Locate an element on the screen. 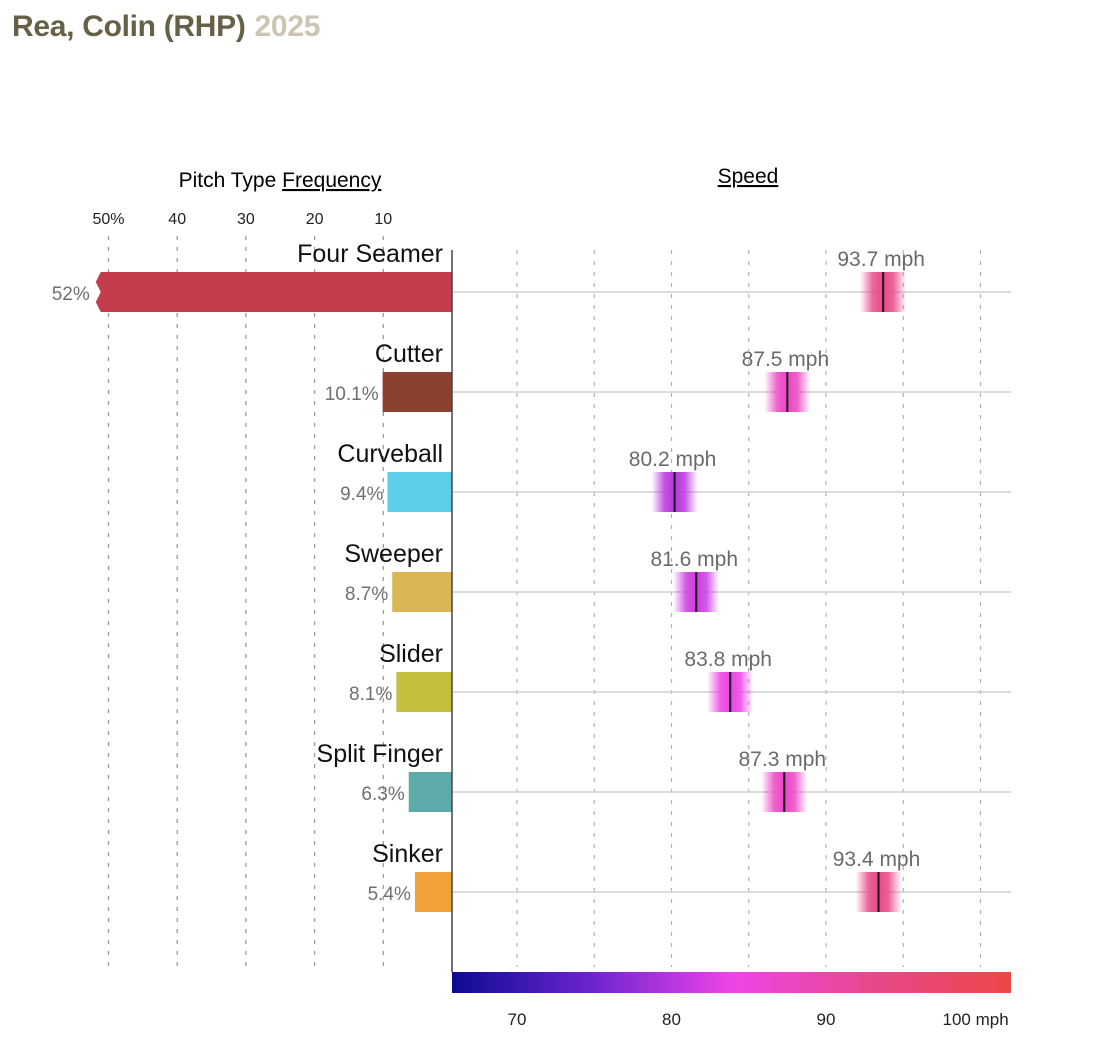 This screenshot has height=1050, width=1110. speed-header: Speed is located at coordinates (748, 176).